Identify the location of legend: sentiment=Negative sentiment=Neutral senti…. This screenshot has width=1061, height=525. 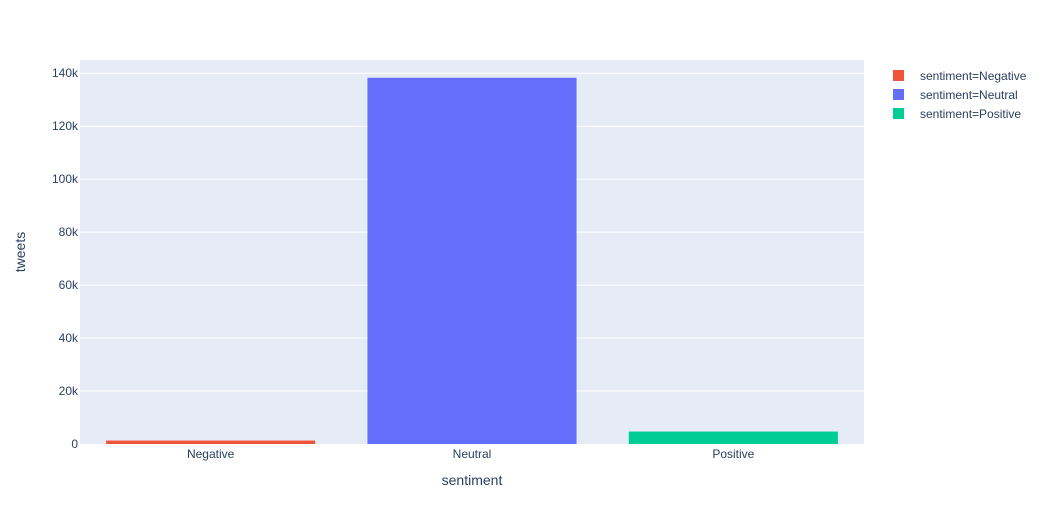
(959, 94).